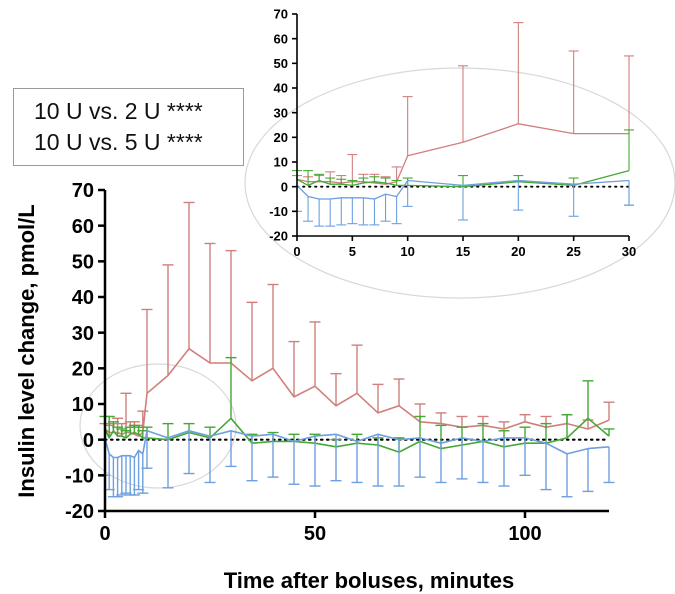 The height and width of the screenshot is (594, 675). What do you see at coordinates (315, 534) in the screenshot?
I see `main-x-tick-label: 50` at bounding box center [315, 534].